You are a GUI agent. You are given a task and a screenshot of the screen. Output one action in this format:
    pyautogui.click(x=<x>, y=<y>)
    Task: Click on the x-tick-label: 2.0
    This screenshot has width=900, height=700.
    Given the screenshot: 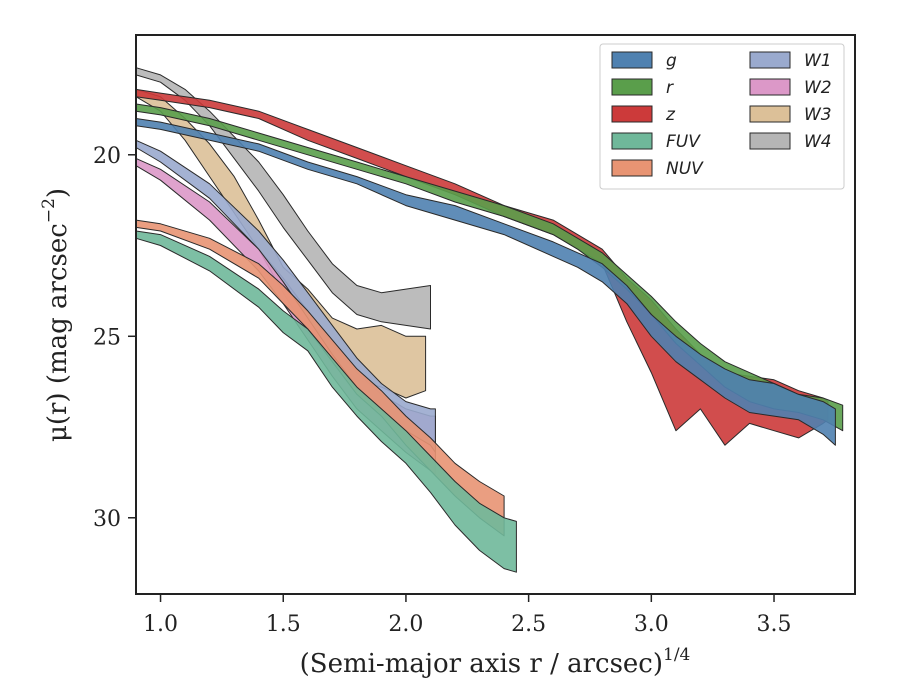 What is the action you would take?
    pyautogui.click(x=405, y=624)
    